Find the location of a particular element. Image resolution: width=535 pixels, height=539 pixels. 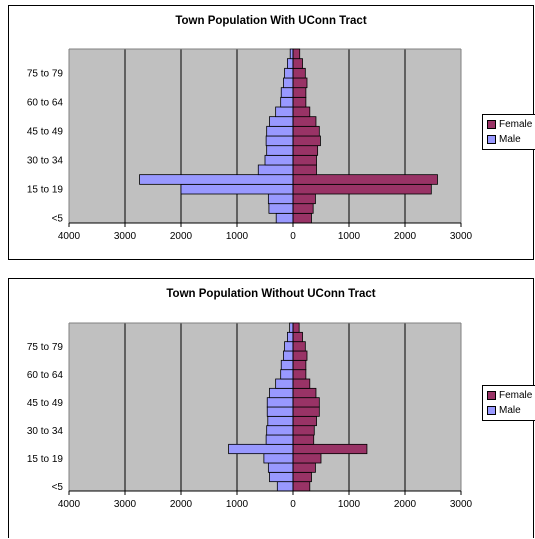

female-swatch-icon is located at coordinates (491, 124).